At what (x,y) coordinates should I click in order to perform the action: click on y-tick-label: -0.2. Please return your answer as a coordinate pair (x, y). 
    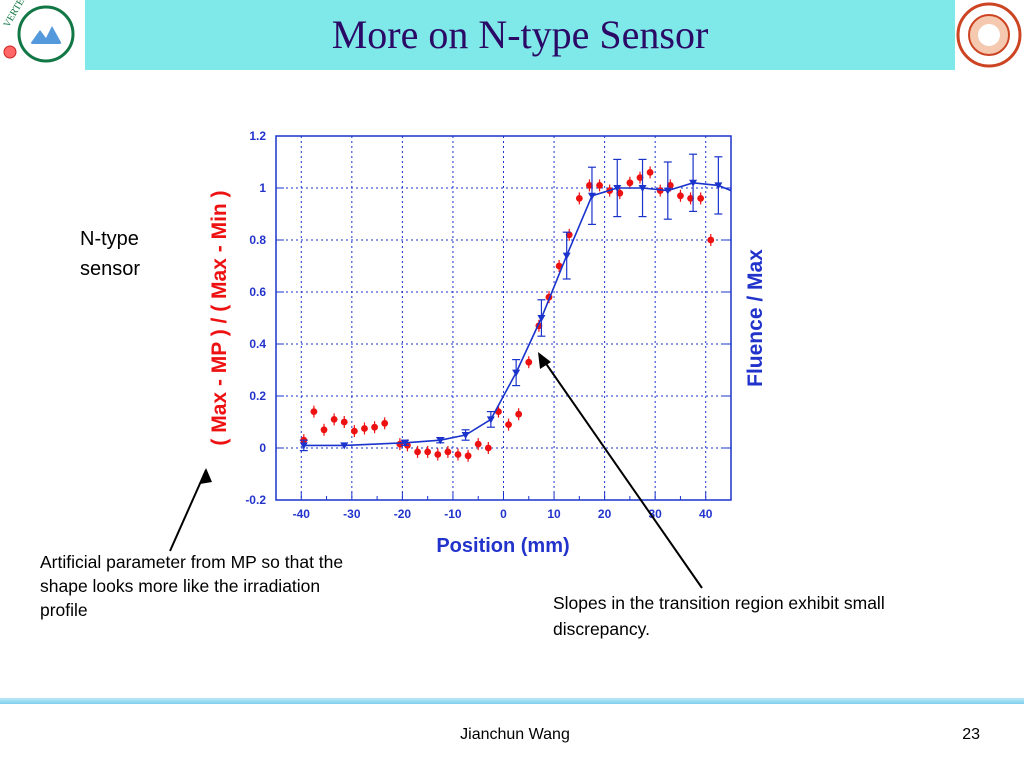
    Looking at the image, I should click on (255, 500).